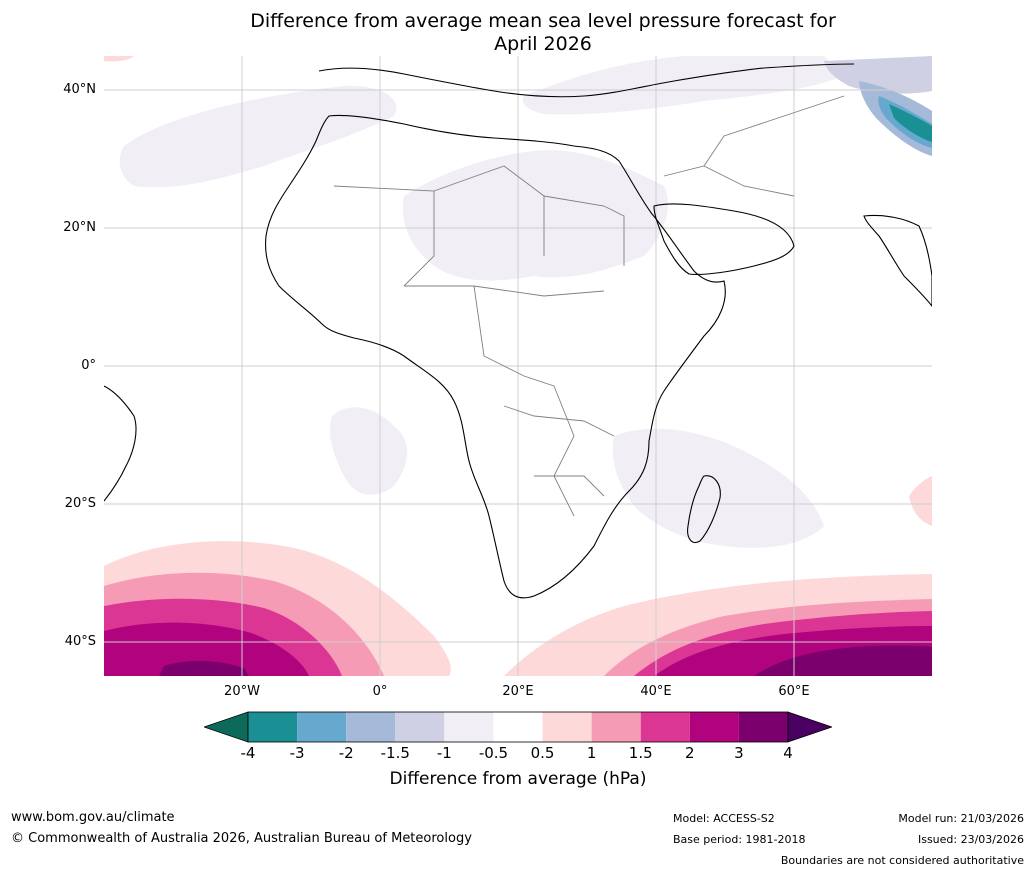  What do you see at coordinates (920, 501) in the screenshot?
I see `anomaly-region-south-east-indian` at bounding box center [920, 501].